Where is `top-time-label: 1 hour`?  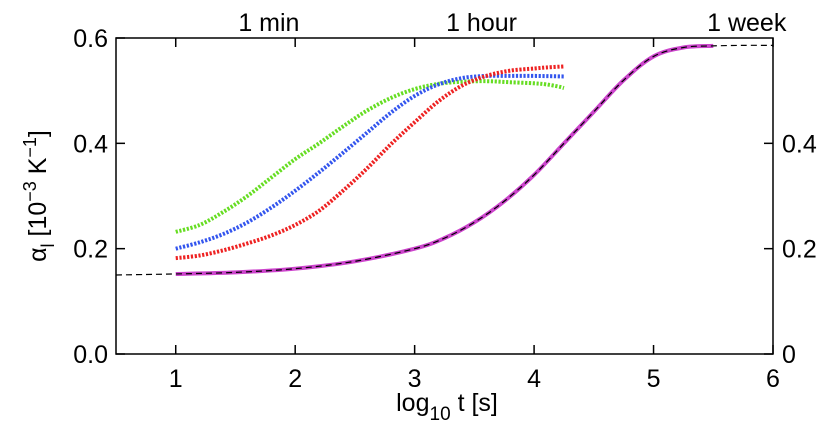 top-time-label: 1 hour is located at coordinates (481, 23).